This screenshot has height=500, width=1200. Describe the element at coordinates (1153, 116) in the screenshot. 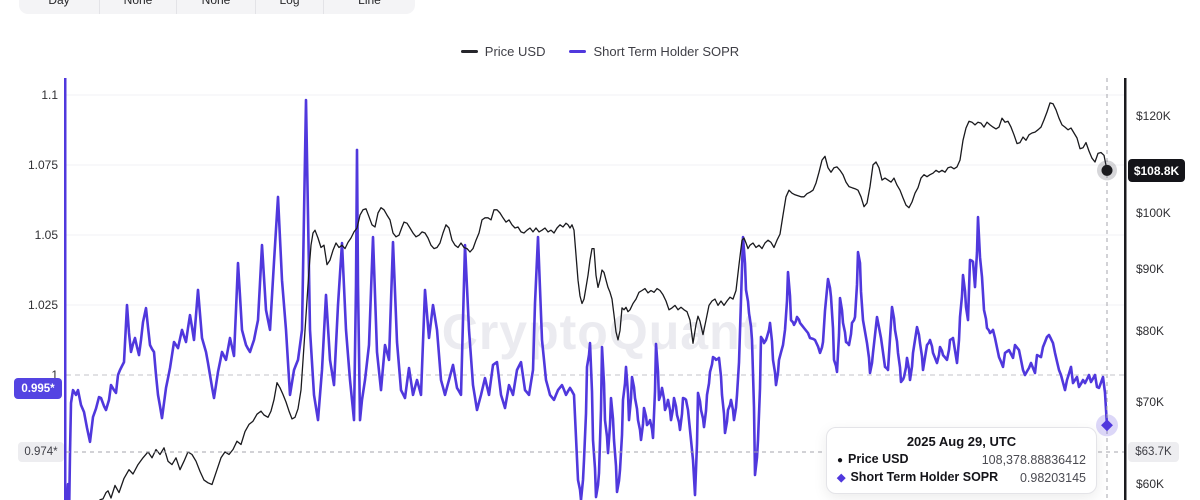

I see `right-axis-tick-label: $120K` at that location.